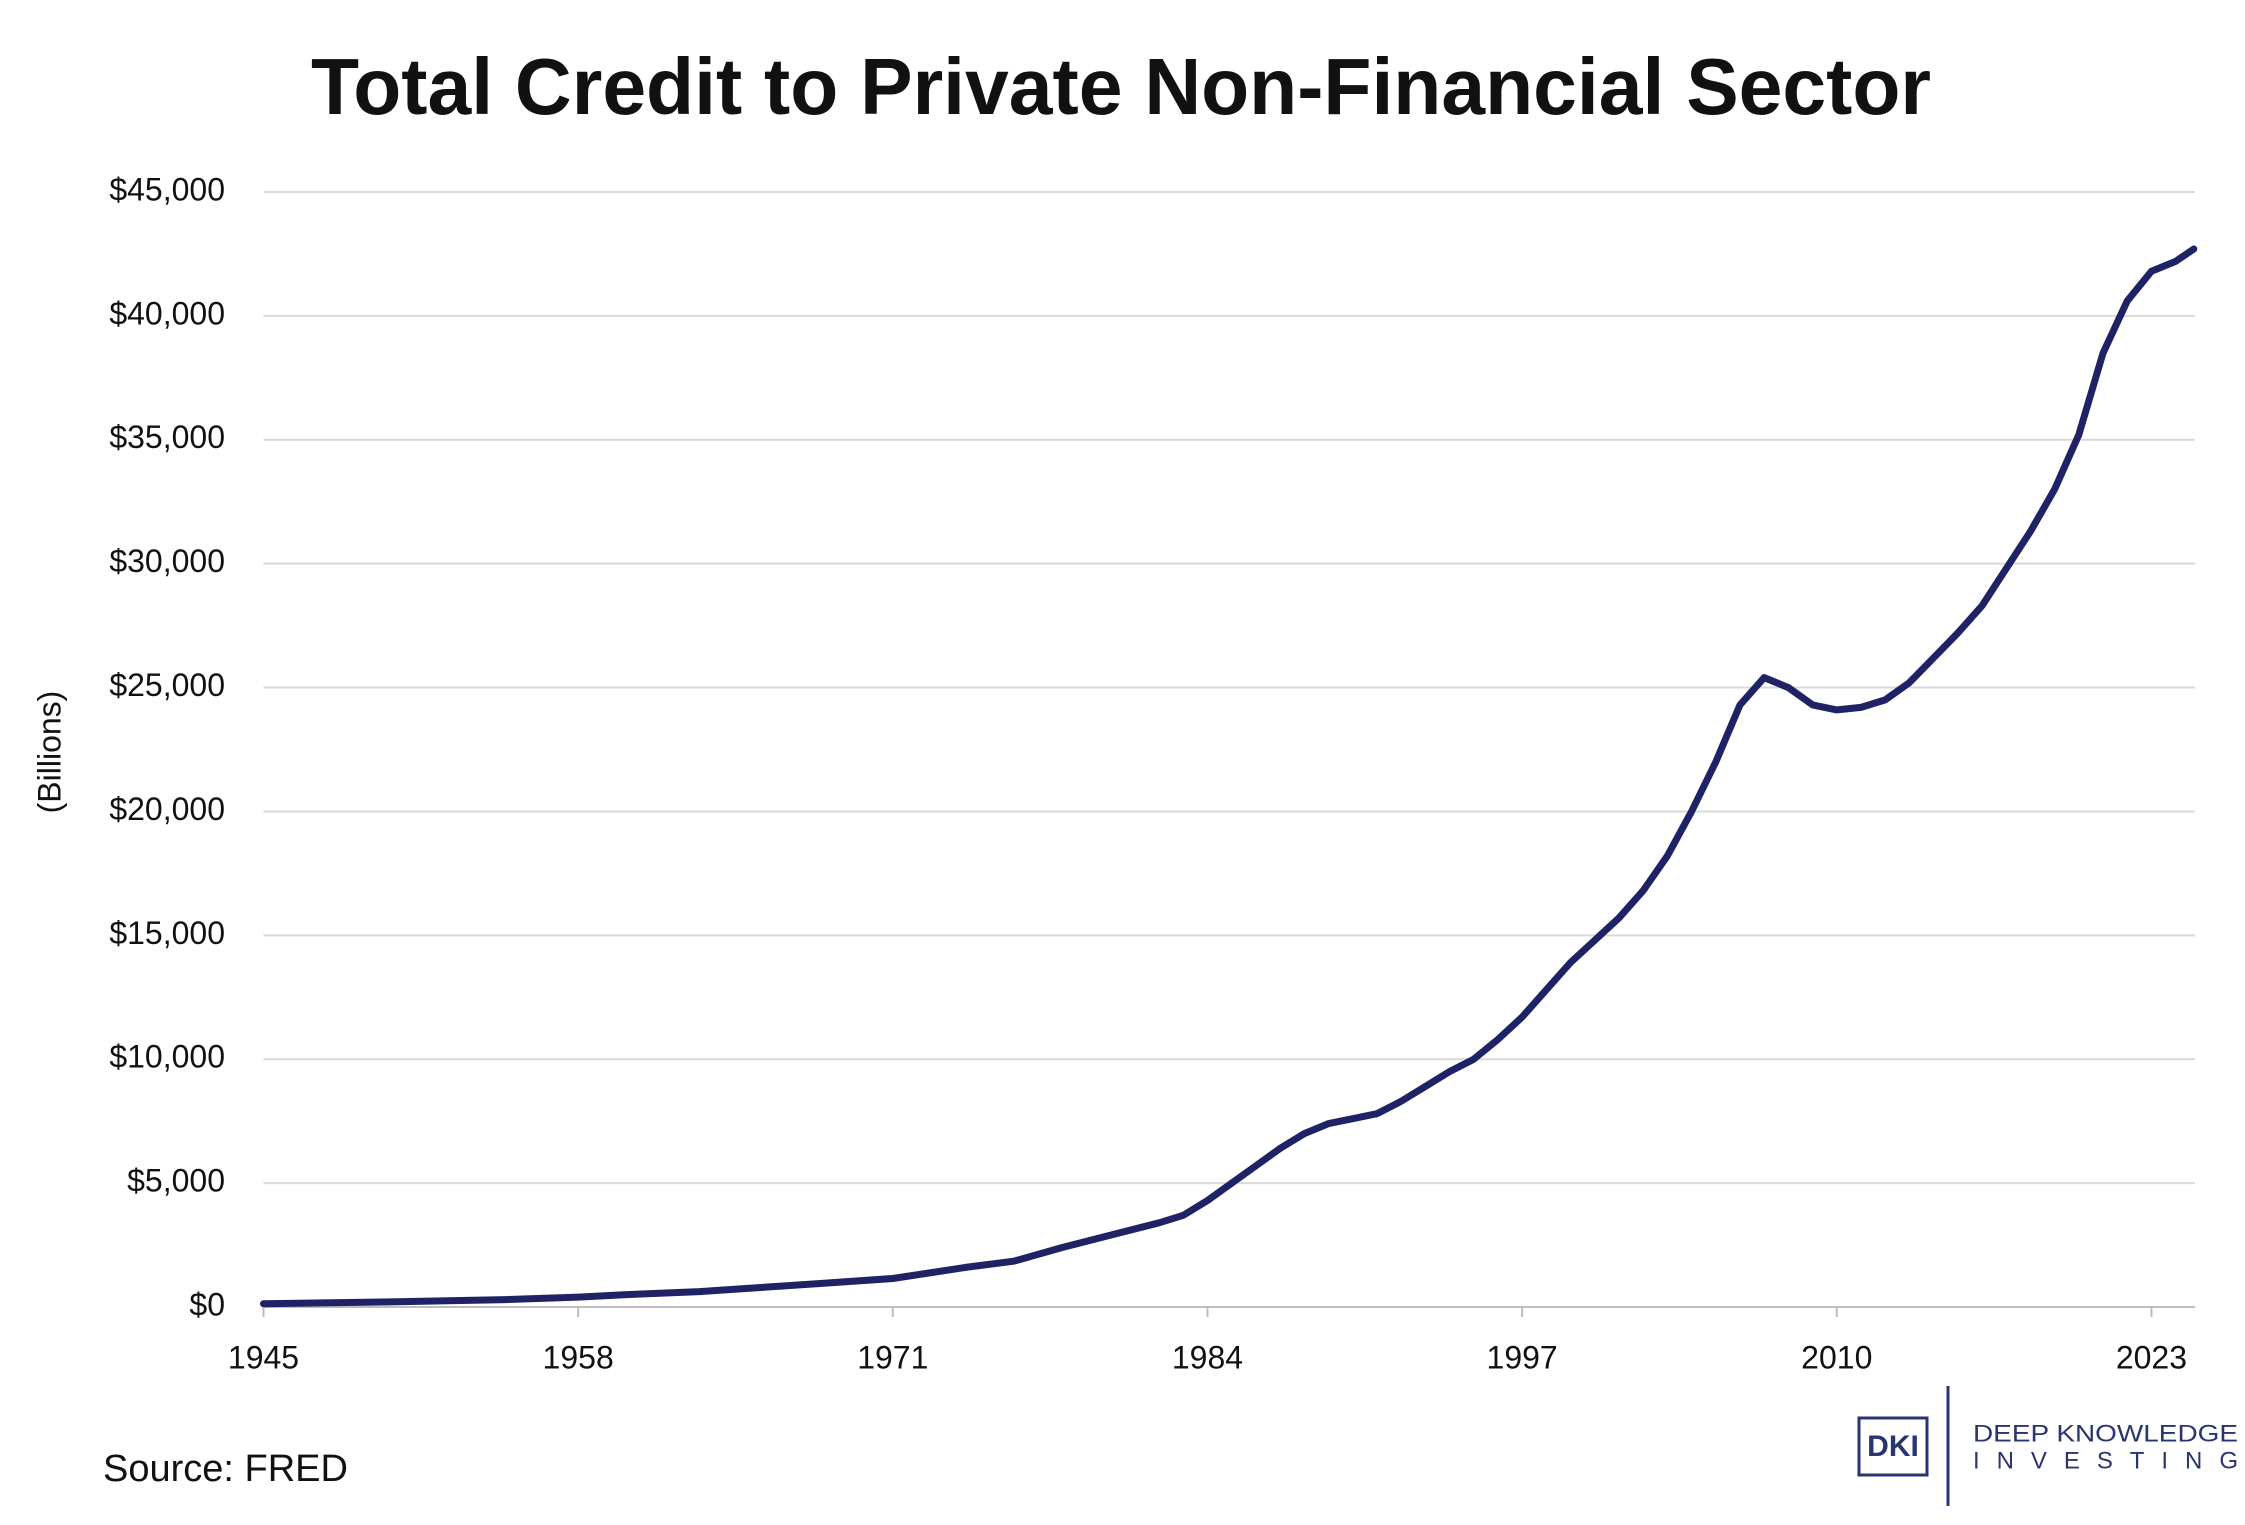 The height and width of the screenshot is (1525, 2245). I want to click on source-note: Source: FRED, so click(225, 1469).